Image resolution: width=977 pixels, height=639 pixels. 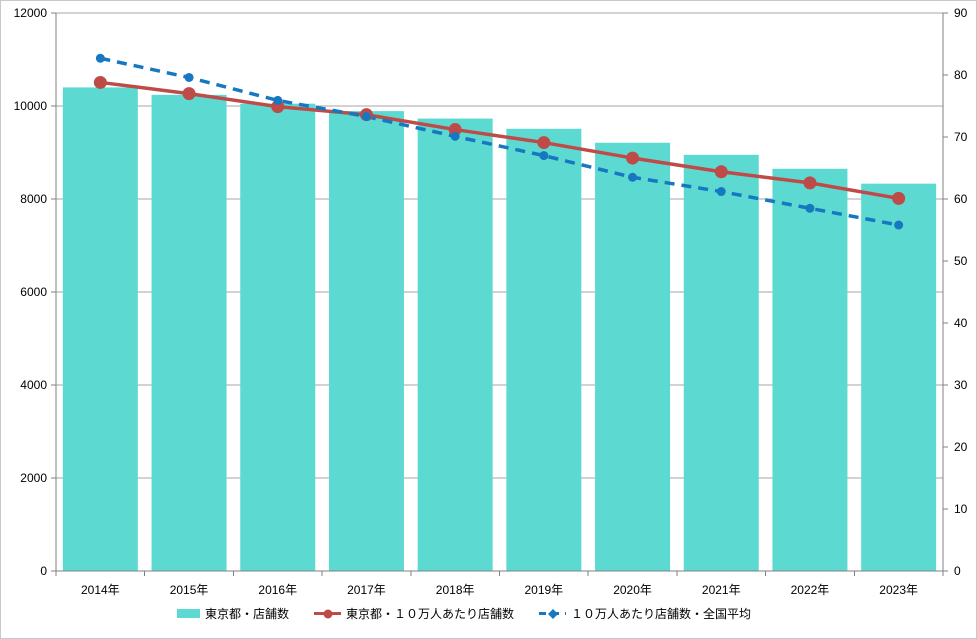 I want to click on tokyo-per100k-marker-2019年, so click(x=544, y=143).